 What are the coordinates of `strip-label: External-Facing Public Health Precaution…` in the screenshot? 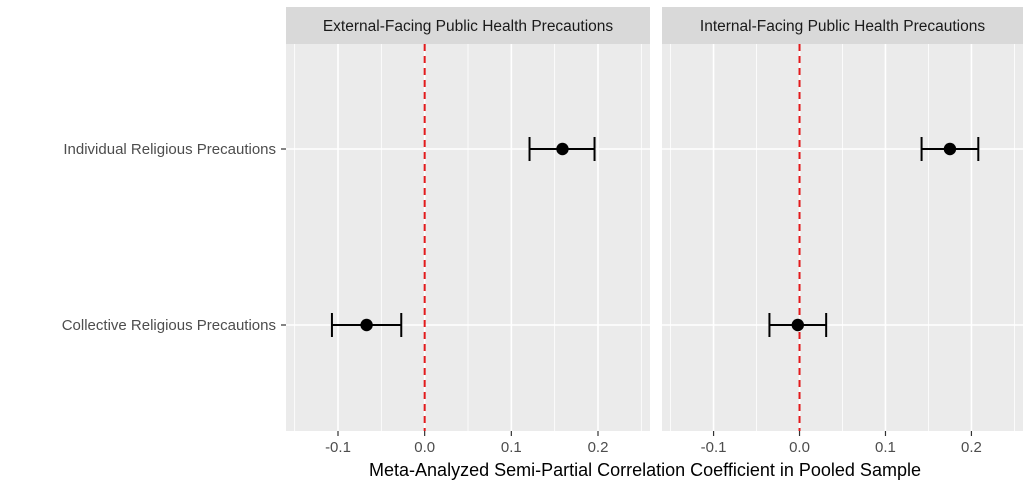 It's located at (468, 26).